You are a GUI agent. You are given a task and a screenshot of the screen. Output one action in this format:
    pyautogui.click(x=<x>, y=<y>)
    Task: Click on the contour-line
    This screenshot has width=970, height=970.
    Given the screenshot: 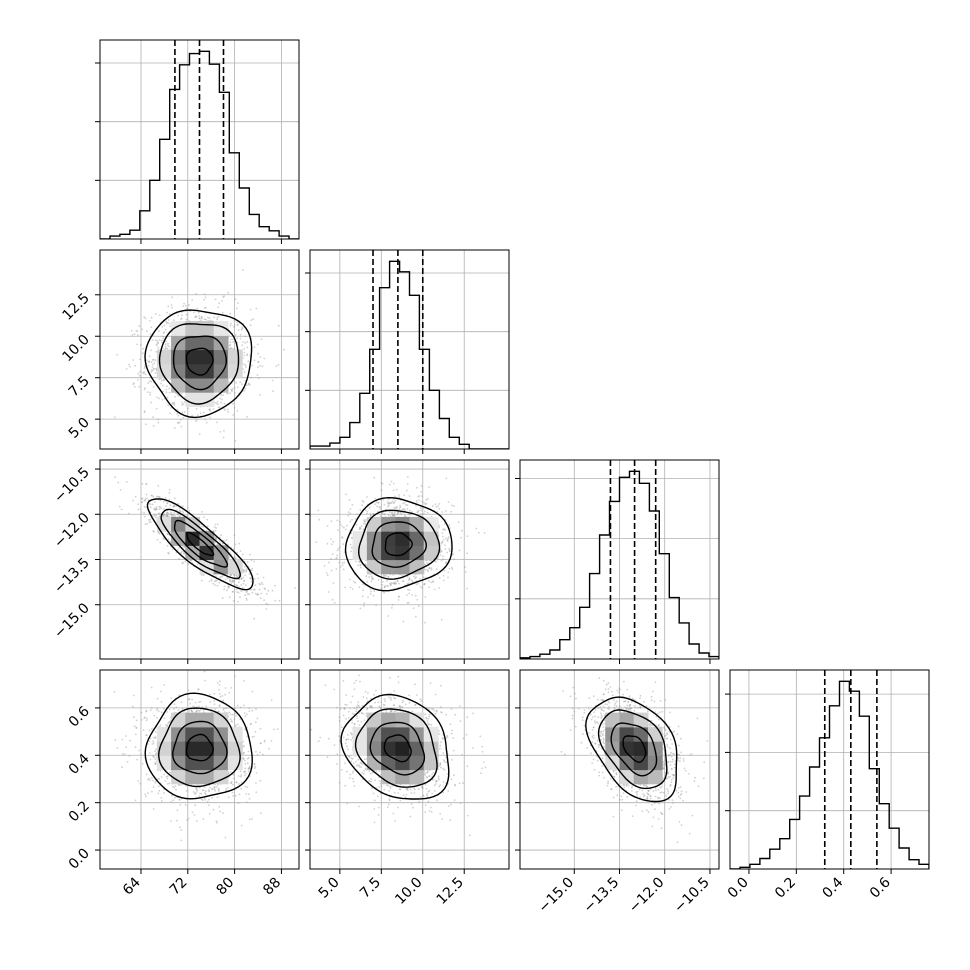 What is the action you would take?
    pyautogui.click(x=198, y=364)
    